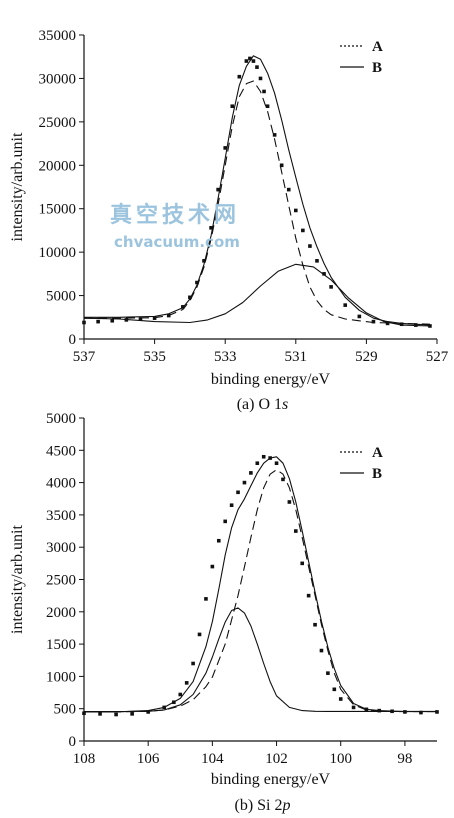  What do you see at coordinates (366, 357) in the screenshot?
I see `x-tick-label: 529` at bounding box center [366, 357].